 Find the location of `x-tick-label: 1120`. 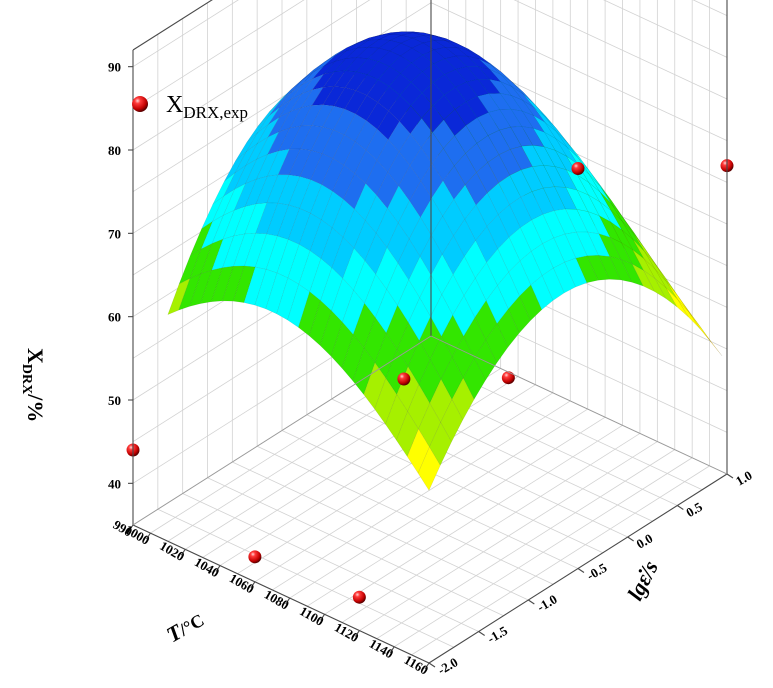

x-tick-label: 1120 is located at coordinates (346, 632).